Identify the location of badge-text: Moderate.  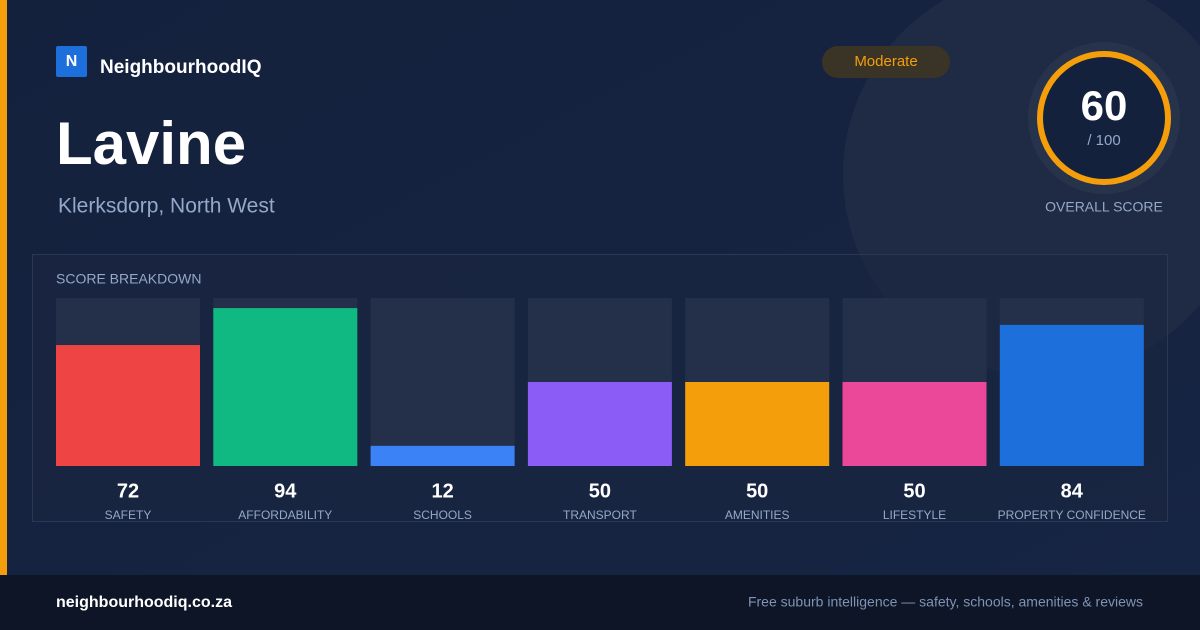
(885, 61).